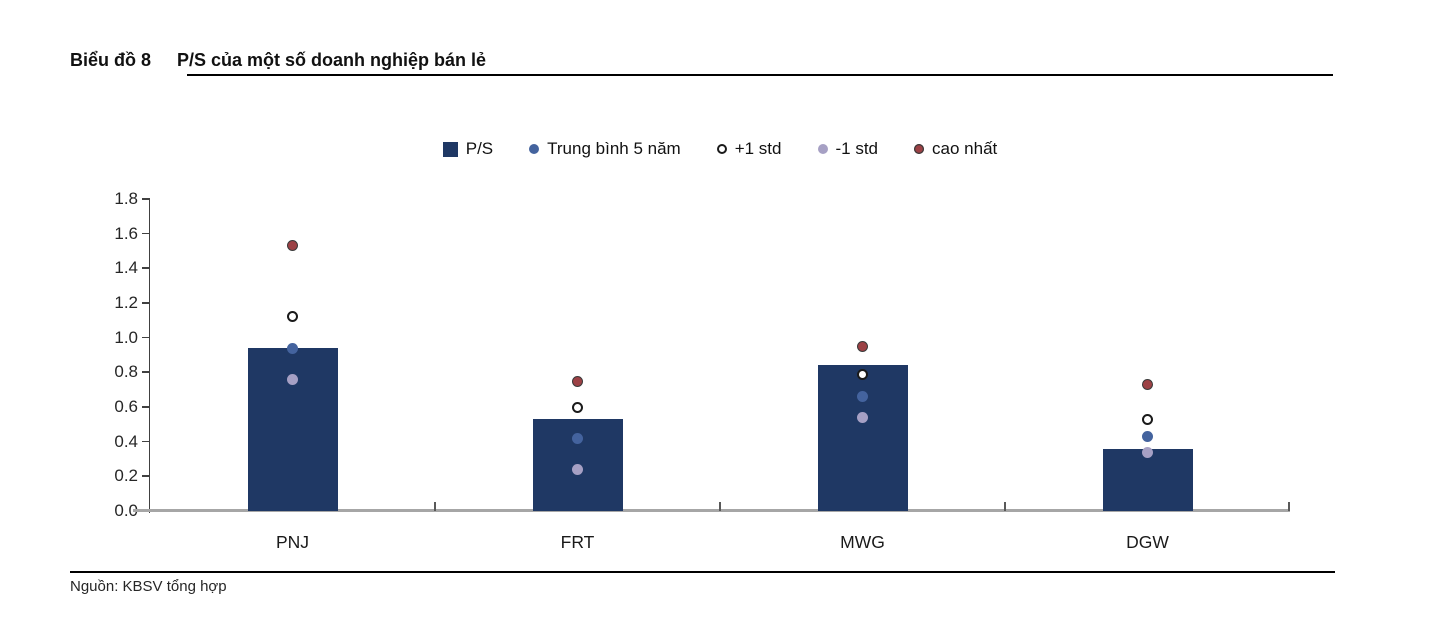 This screenshot has height=627, width=1444. What do you see at coordinates (111, 60) in the screenshot?
I see `chart-number-label: Biểu đồ 8` at bounding box center [111, 60].